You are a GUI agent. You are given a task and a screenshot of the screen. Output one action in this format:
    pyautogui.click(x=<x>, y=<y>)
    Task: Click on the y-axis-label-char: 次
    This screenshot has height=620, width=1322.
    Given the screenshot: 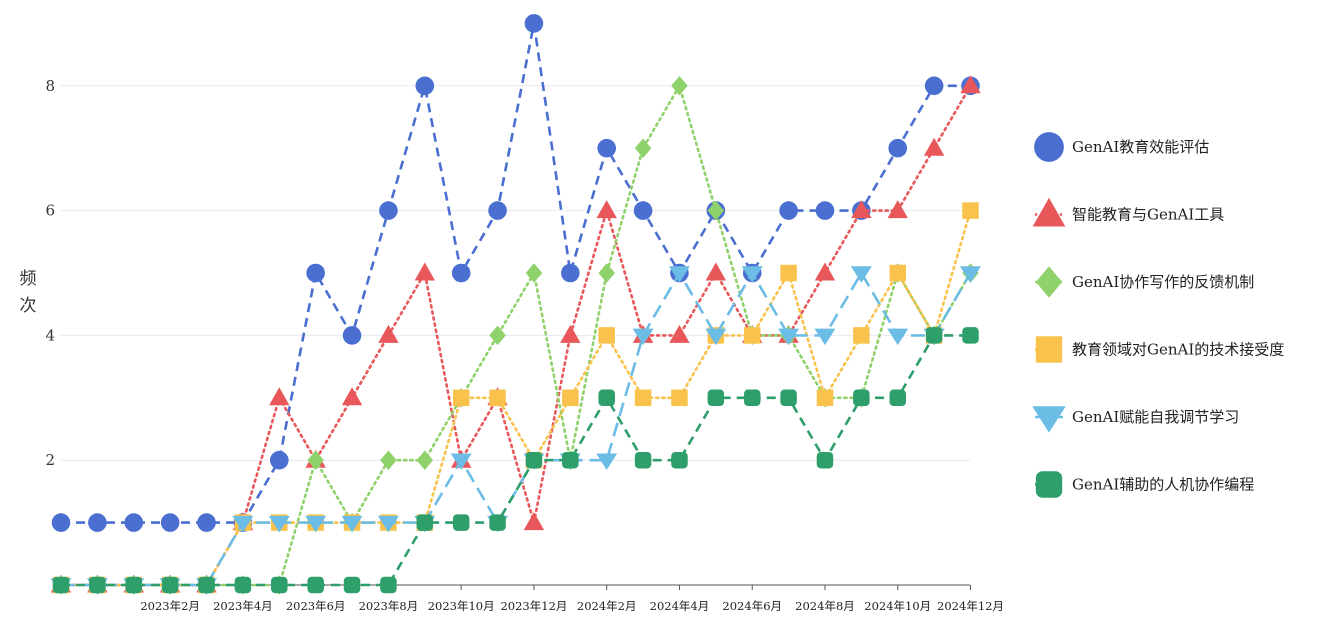 What is the action you would take?
    pyautogui.click(x=28, y=306)
    